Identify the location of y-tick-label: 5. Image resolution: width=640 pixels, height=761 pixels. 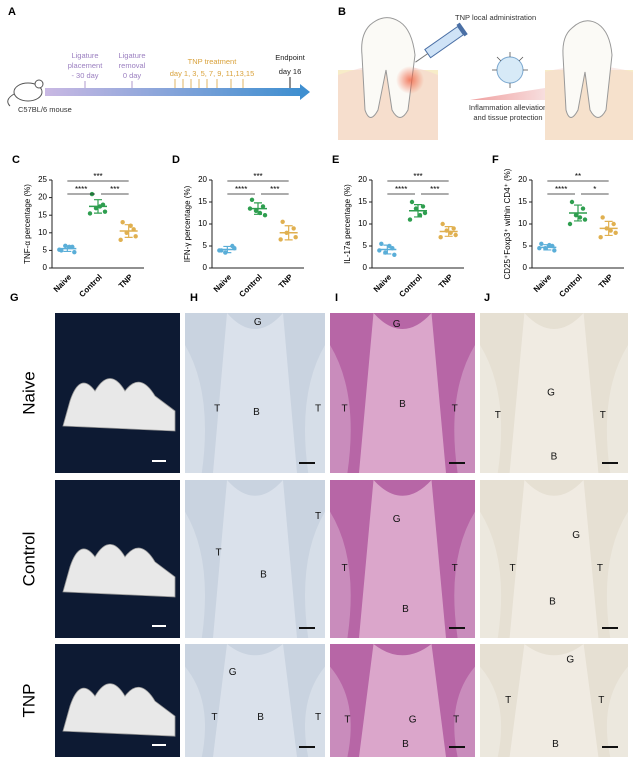
(205, 245).